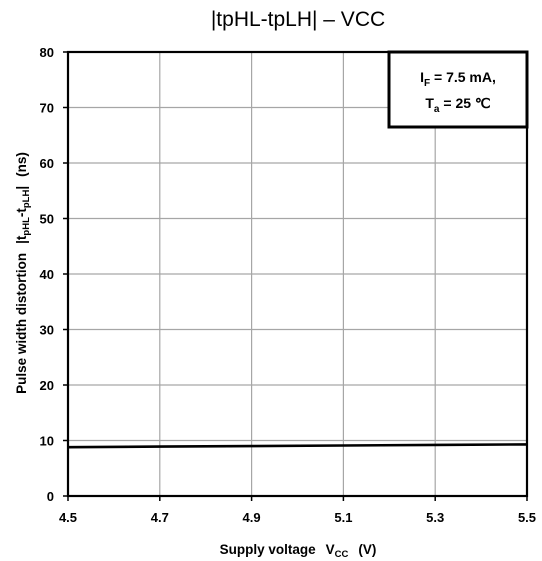 This screenshot has width=542, height=561. What do you see at coordinates (342, 554) in the screenshot?
I see `x-axis-symbol-sub: CC` at bounding box center [342, 554].